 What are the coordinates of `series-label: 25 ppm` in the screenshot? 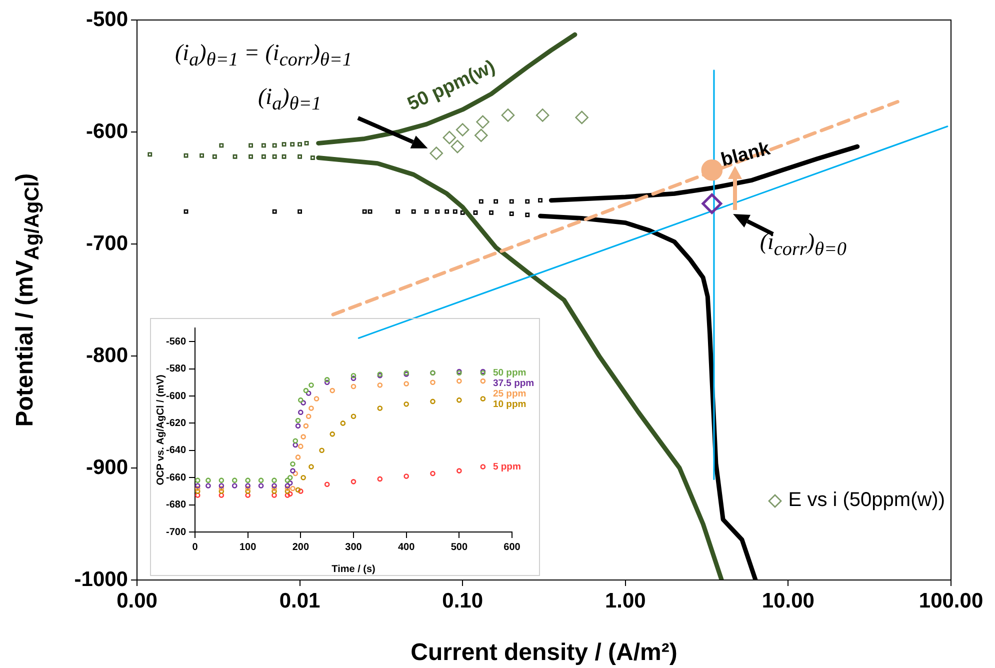 It's located at (509, 394).